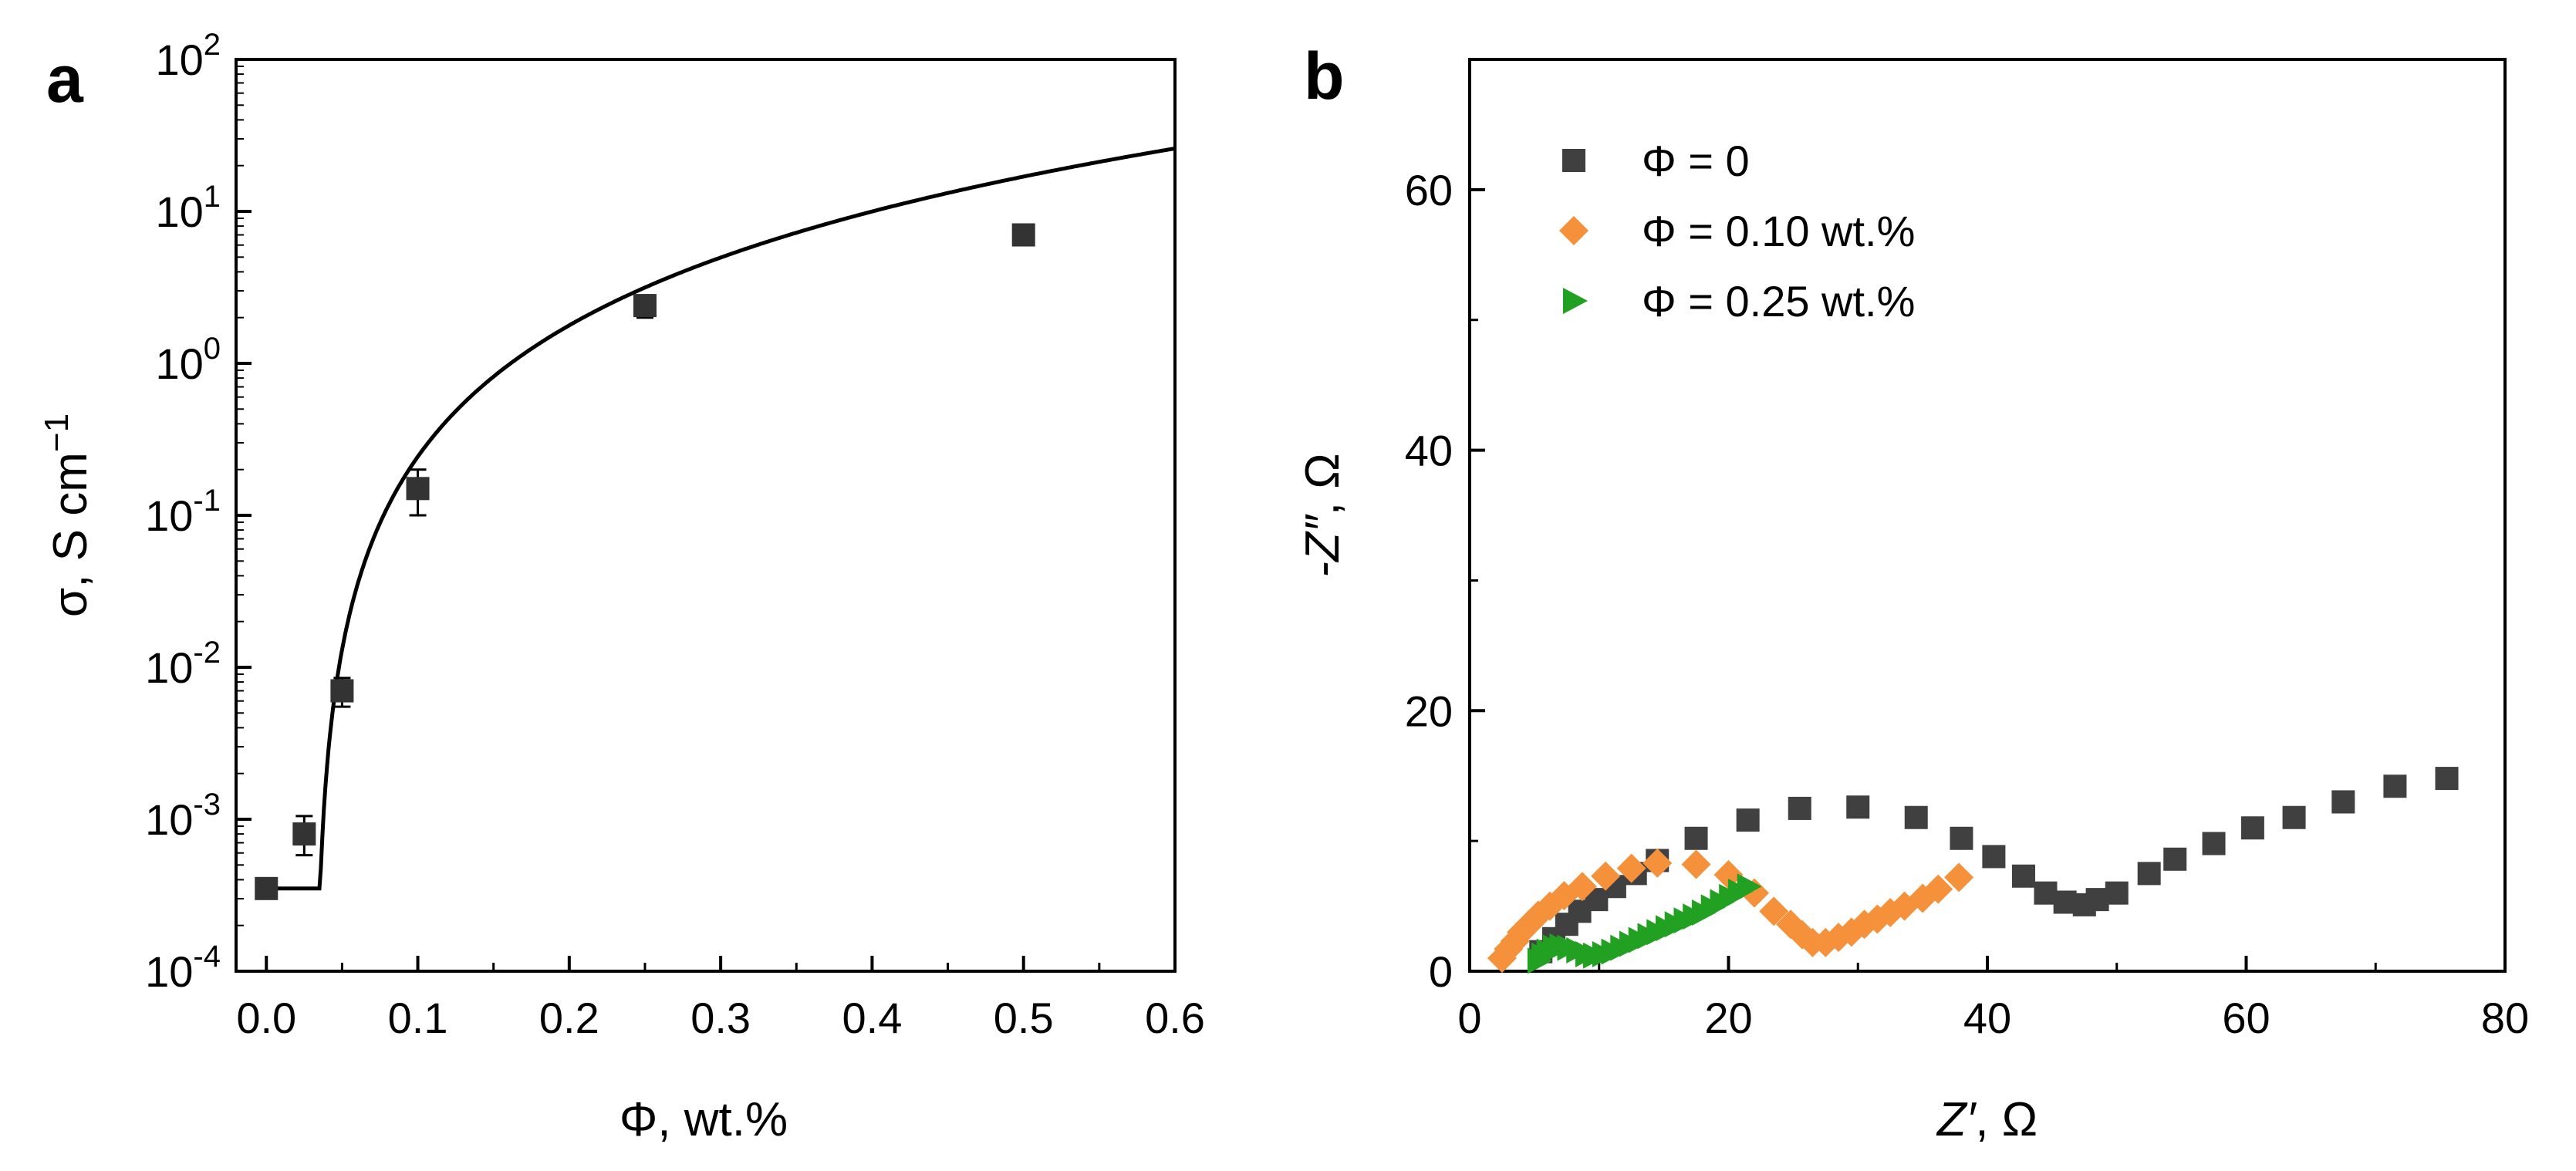 The image size is (2576, 1171). I want to click on panel-b-y-axis-title: -Z″, Ω, so click(1322, 515).